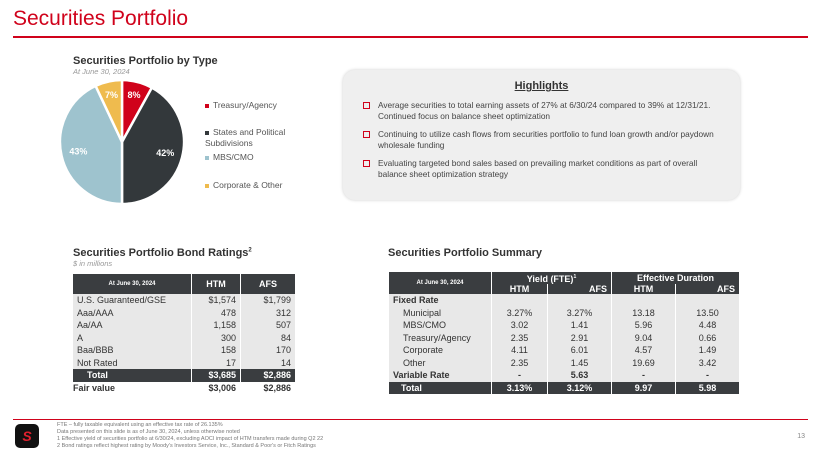 The image size is (820, 461). I want to click on total-row: Total $3,685 $2,886, so click(184, 375).